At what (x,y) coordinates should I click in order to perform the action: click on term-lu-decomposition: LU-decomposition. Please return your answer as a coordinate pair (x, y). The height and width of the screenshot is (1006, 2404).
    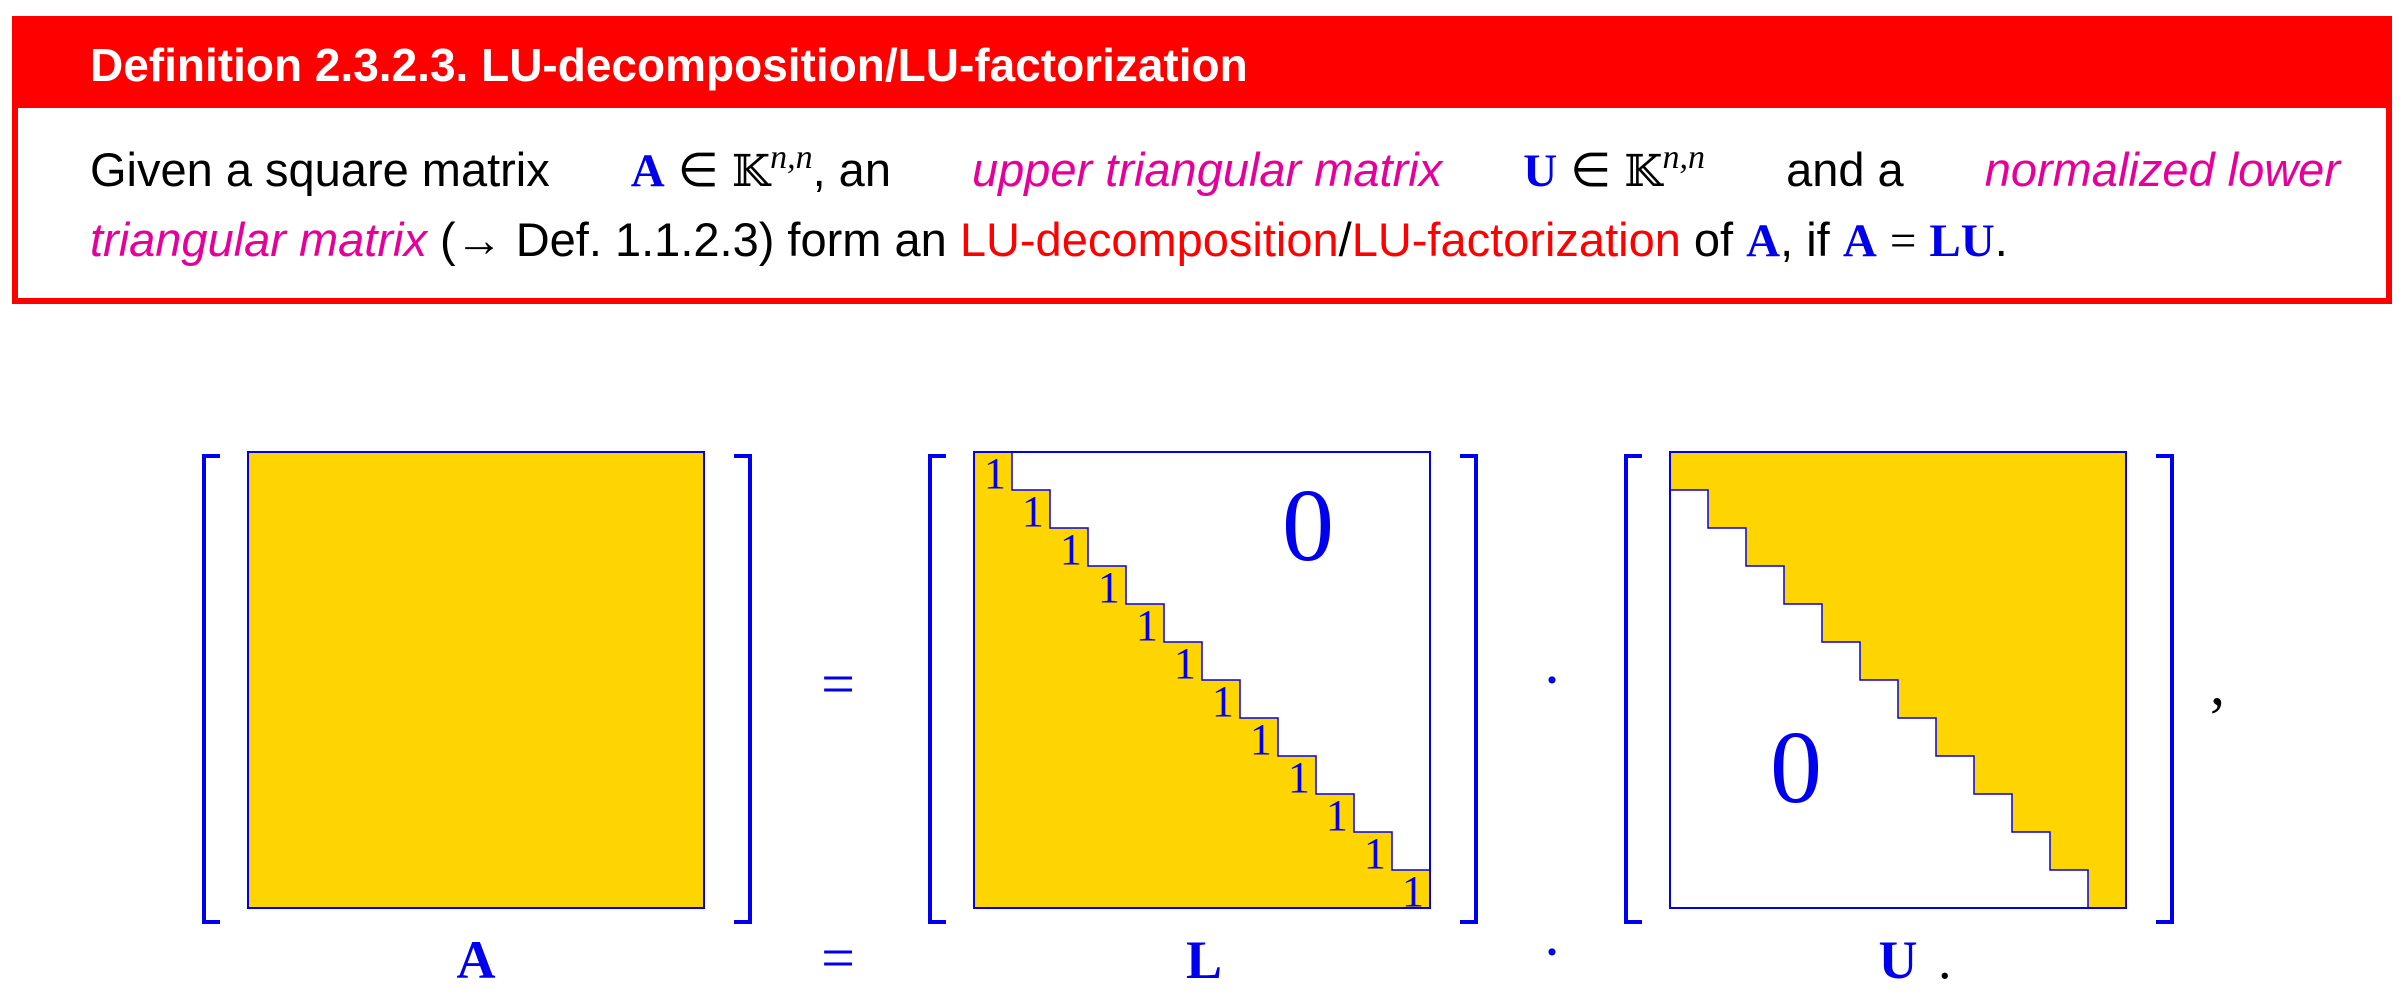
    Looking at the image, I should click on (1149, 239).